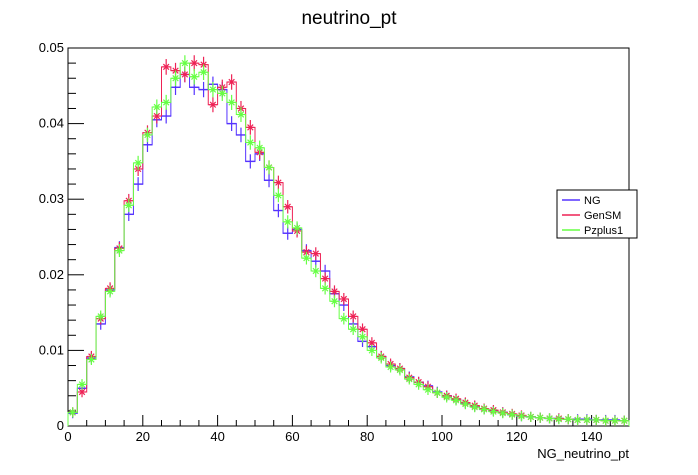 Image resolution: width=698 pixels, height=475 pixels. What do you see at coordinates (583, 453) in the screenshot?
I see `x-axis-title: NG_neutrino_pt` at bounding box center [583, 453].